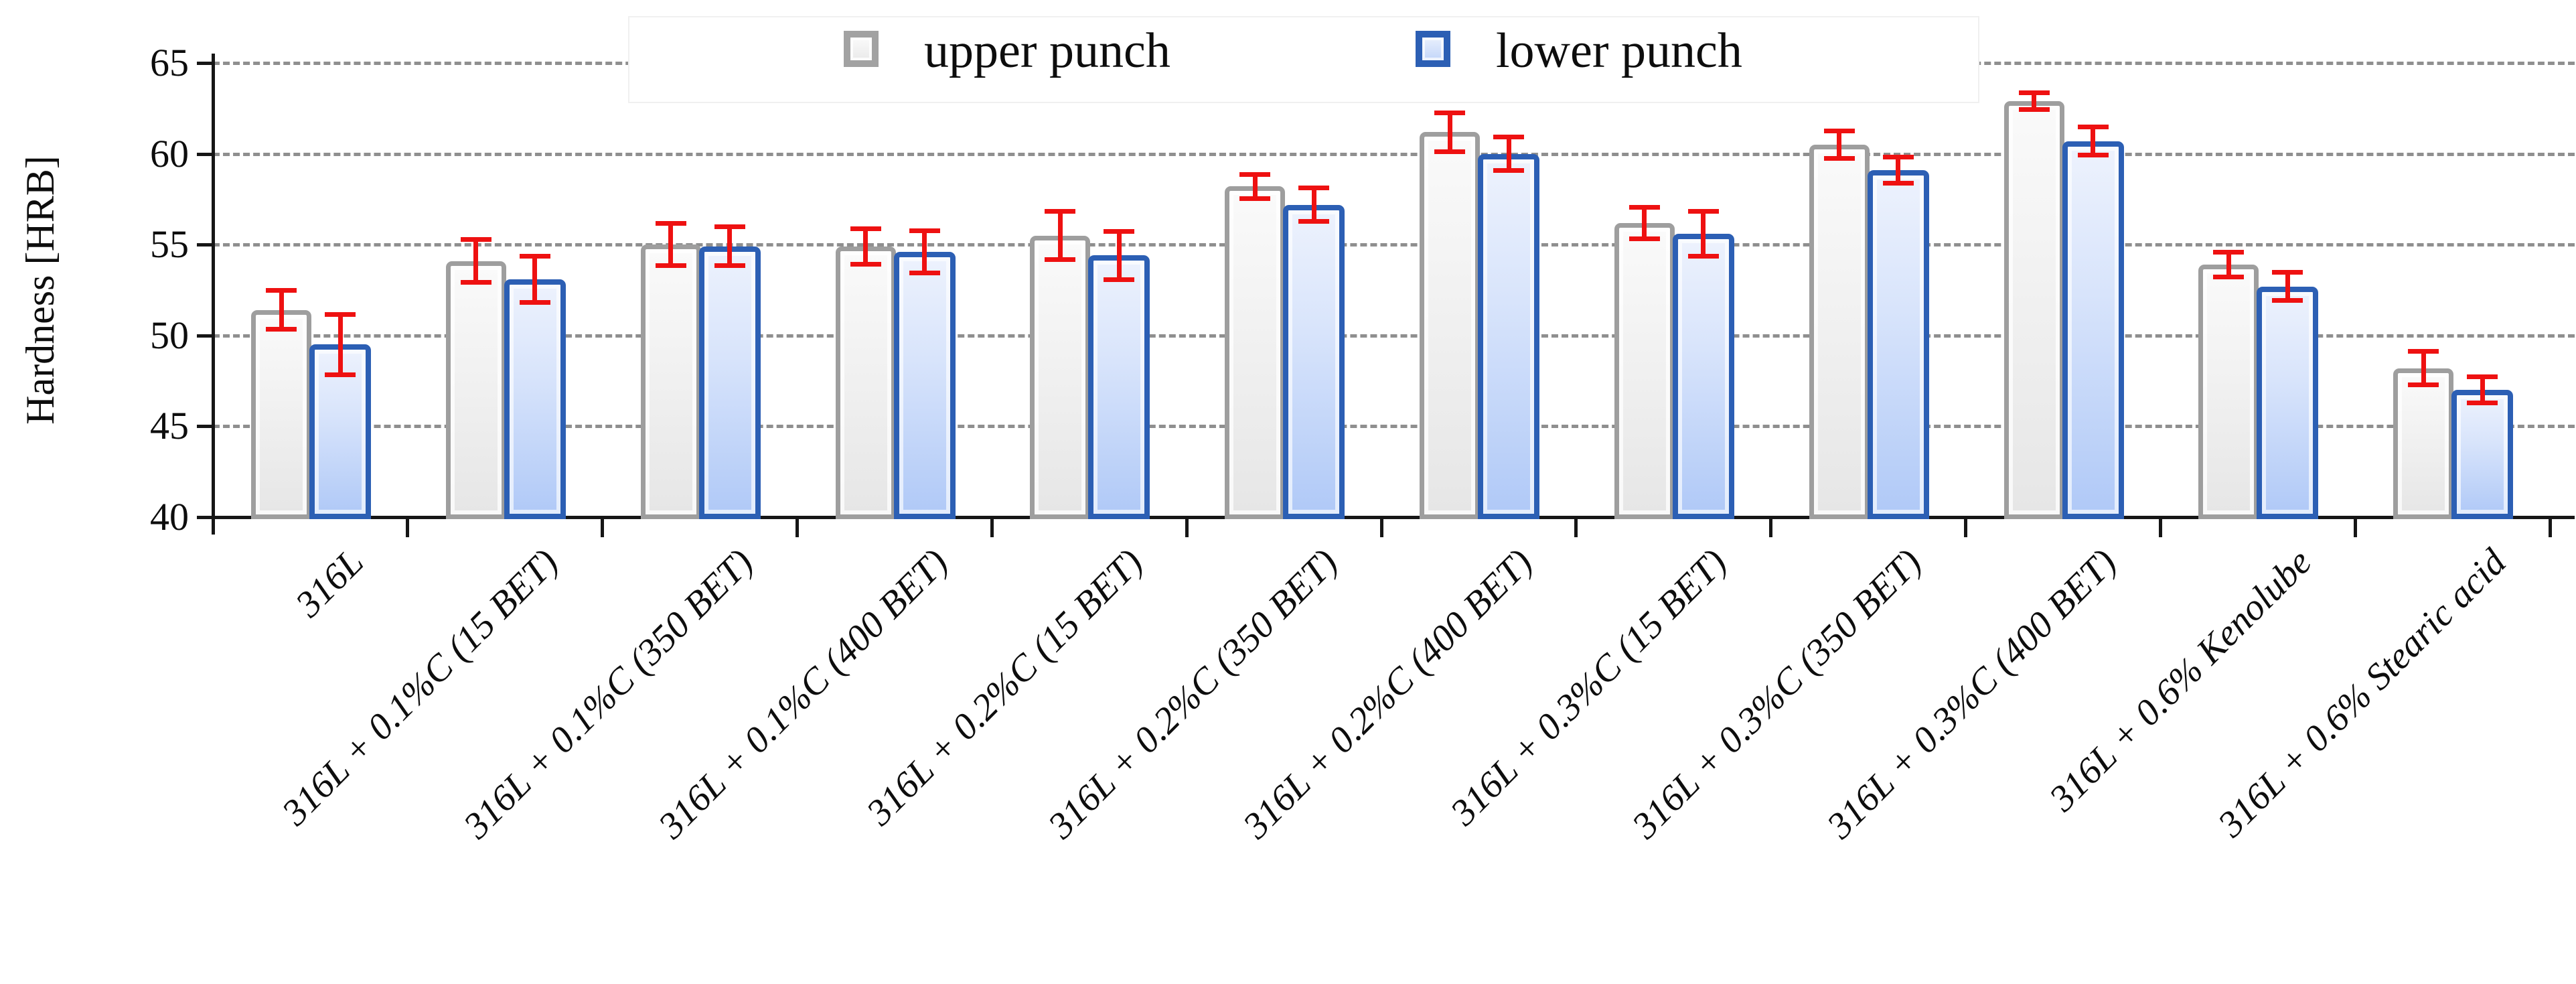 The height and width of the screenshot is (984, 2576). What do you see at coordinates (169, 153) in the screenshot?
I see `y-tick-label-60: 60` at bounding box center [169, 153].